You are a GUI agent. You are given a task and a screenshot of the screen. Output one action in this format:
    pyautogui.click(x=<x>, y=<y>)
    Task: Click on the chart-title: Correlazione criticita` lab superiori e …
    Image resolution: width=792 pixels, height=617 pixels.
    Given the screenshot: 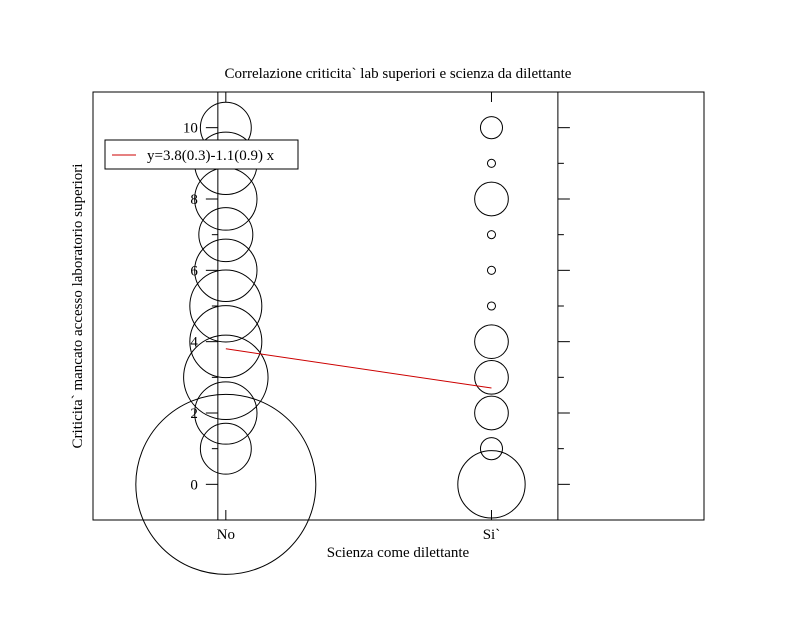 What is the action you would take?
    pyautogui.click(x=398, y=74)
    